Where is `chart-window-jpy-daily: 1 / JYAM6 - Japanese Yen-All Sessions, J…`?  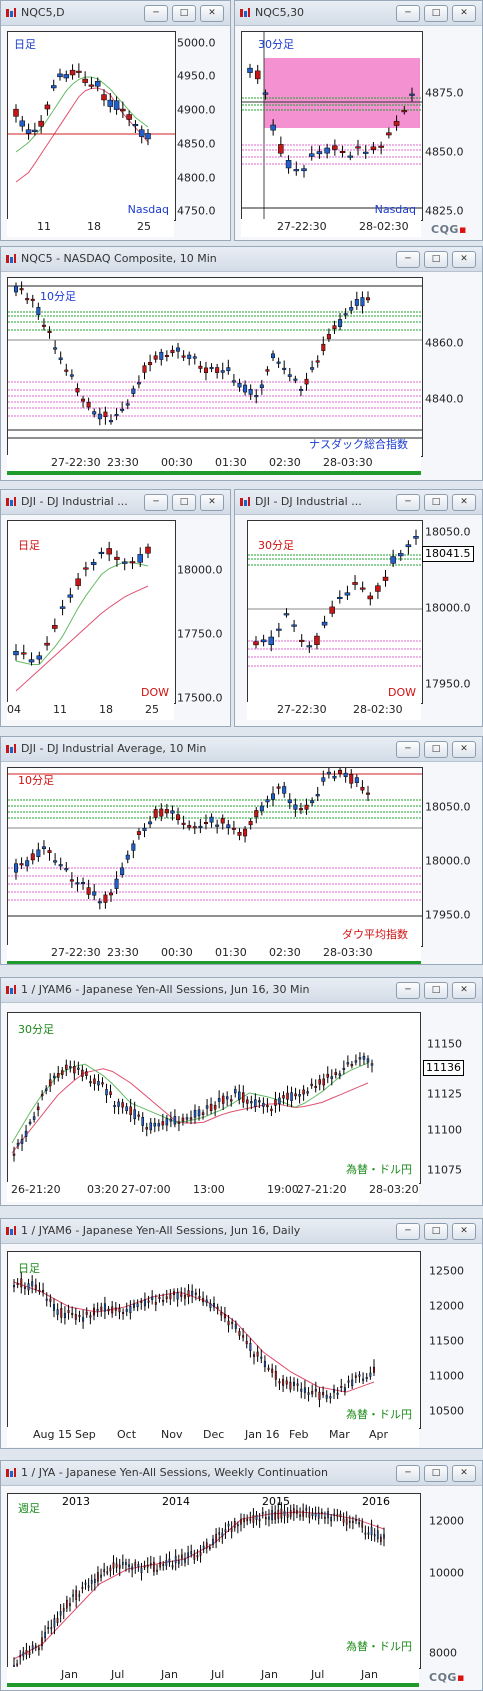
chart-window-jpy-daily: 1 / JYAM6 - Japanese Yen-All Sessions, J… is located at coordinates (241, 1333).